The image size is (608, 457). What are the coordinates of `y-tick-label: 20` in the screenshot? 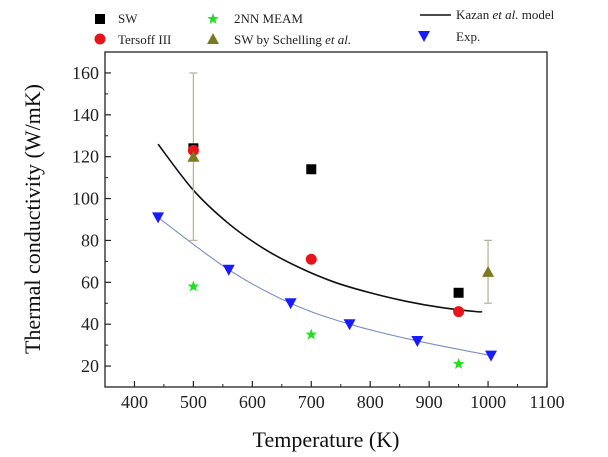 It's located at (90, 366).